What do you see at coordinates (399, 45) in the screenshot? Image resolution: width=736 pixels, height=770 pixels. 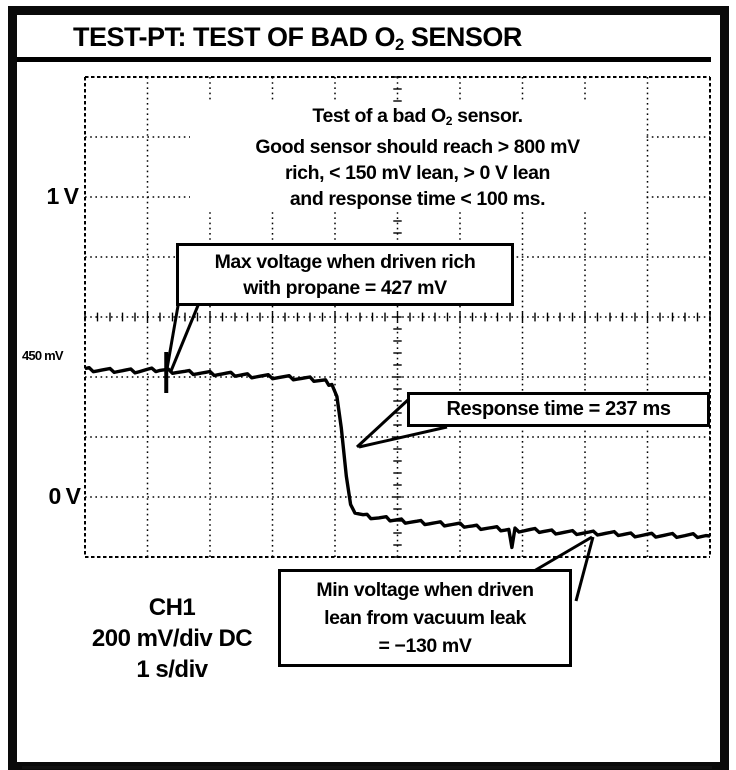 I see `title-subscript: 2` at bounding box center [399, 45].